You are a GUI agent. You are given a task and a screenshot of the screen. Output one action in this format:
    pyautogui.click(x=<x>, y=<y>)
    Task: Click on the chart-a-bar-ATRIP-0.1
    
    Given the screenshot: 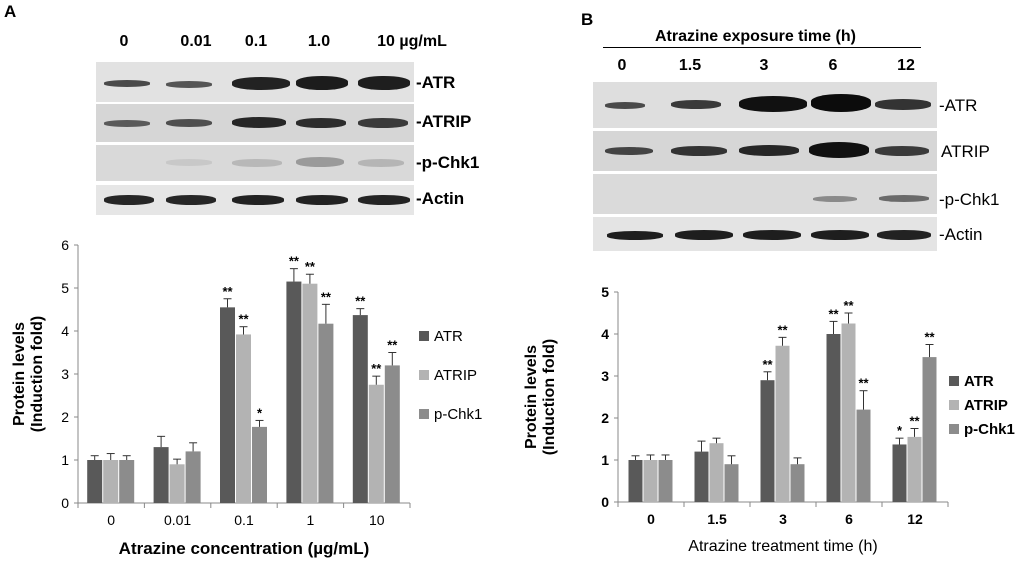 What is the action you would take?
    pyautogui.click(x=243, y=418)
    